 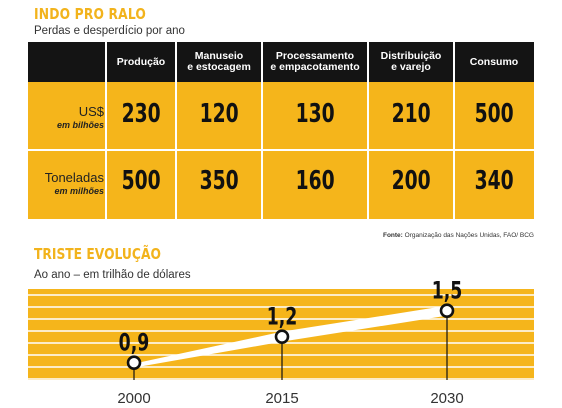 I want to click on table-title: INDO PRO RALO, so click(x=90, y=14).